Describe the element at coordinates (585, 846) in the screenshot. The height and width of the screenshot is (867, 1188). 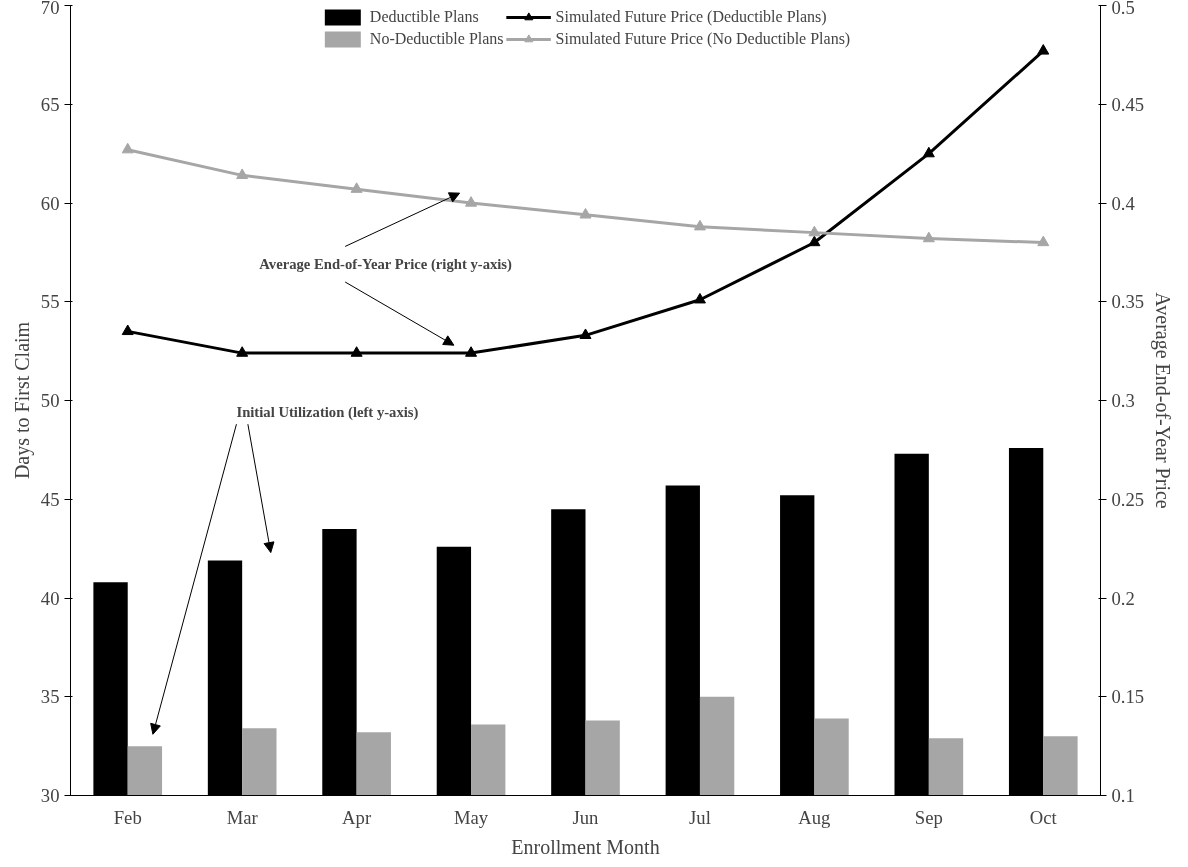
I see `x-axis-title: Enrollment Month` at that location.